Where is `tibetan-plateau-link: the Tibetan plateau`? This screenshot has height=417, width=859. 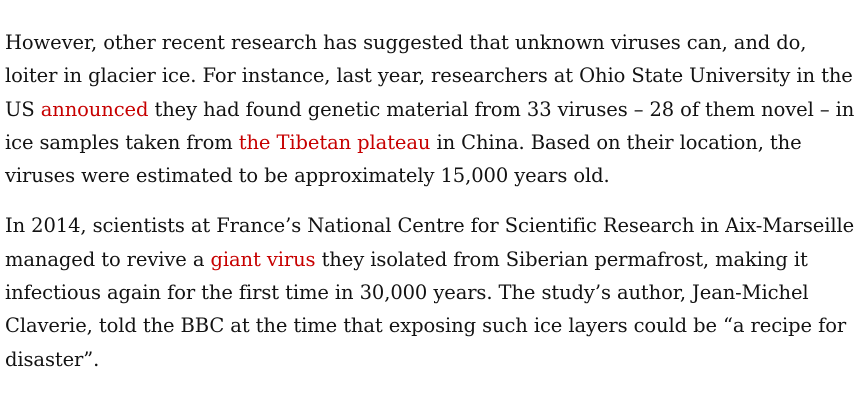 tibetan-plateau-link: the Tibetan plateau is located at coordinates (334, 142).